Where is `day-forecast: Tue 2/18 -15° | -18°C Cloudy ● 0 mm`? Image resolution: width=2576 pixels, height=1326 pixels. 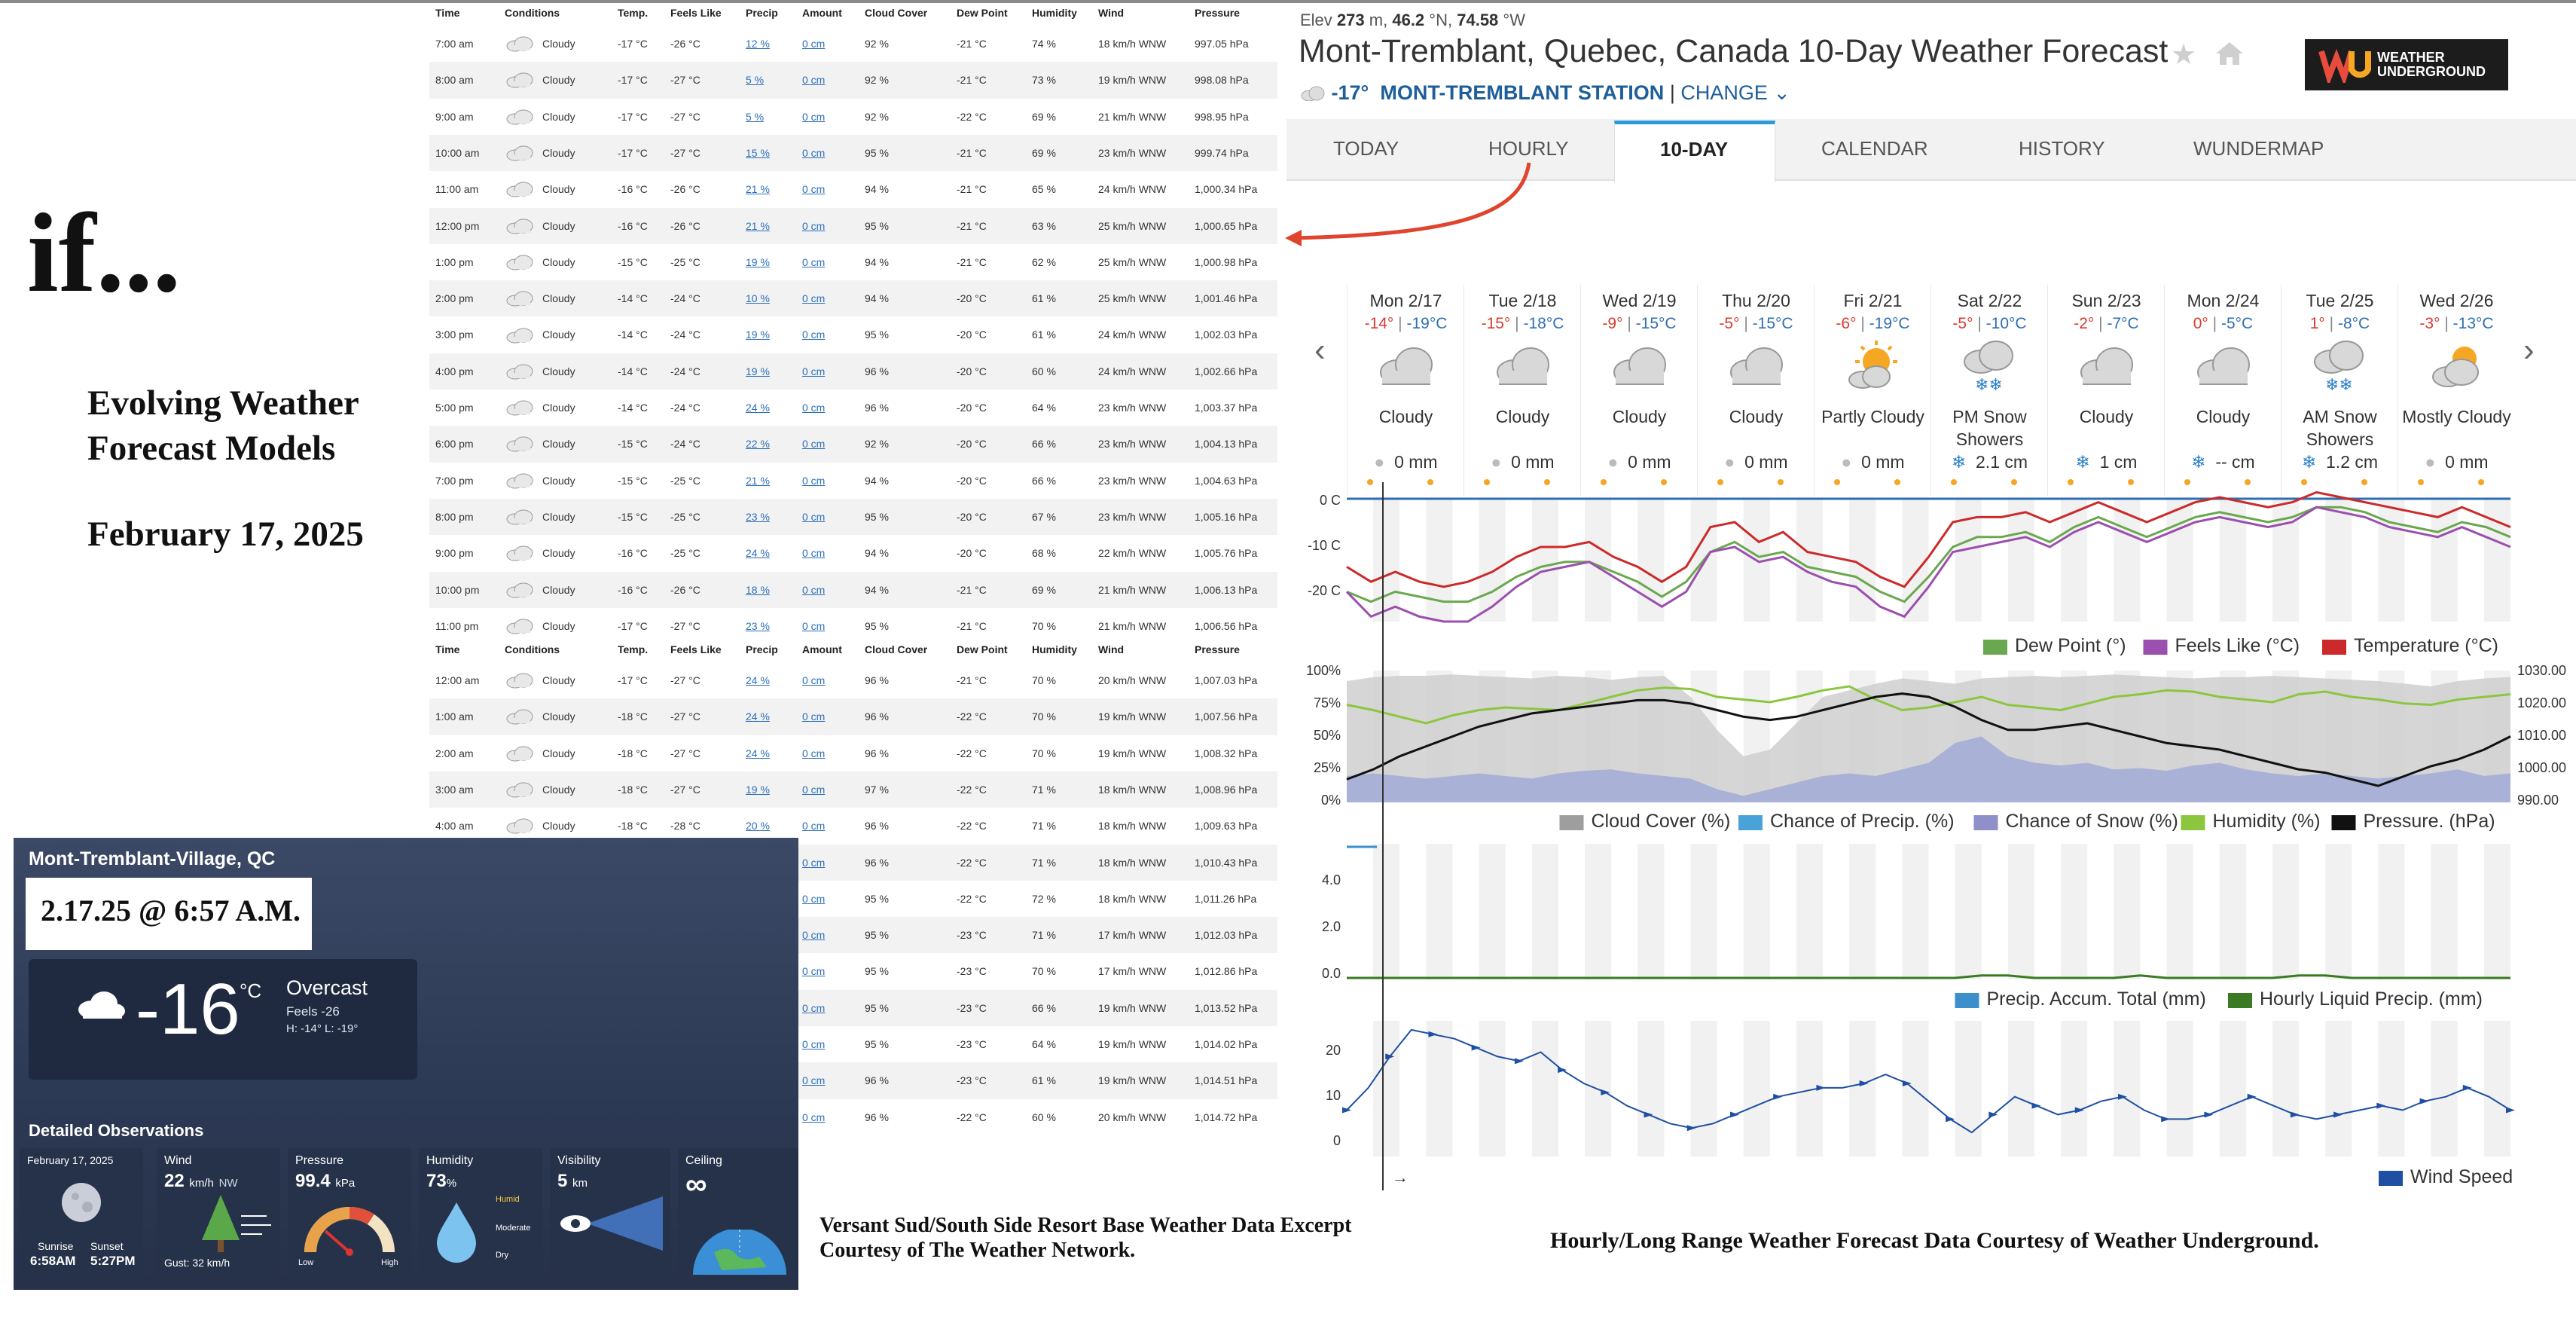 day-forecast: Tue 2/18 -15° | -18°C Cloudy ● 0 mm is located at coordinates (1522, 390).